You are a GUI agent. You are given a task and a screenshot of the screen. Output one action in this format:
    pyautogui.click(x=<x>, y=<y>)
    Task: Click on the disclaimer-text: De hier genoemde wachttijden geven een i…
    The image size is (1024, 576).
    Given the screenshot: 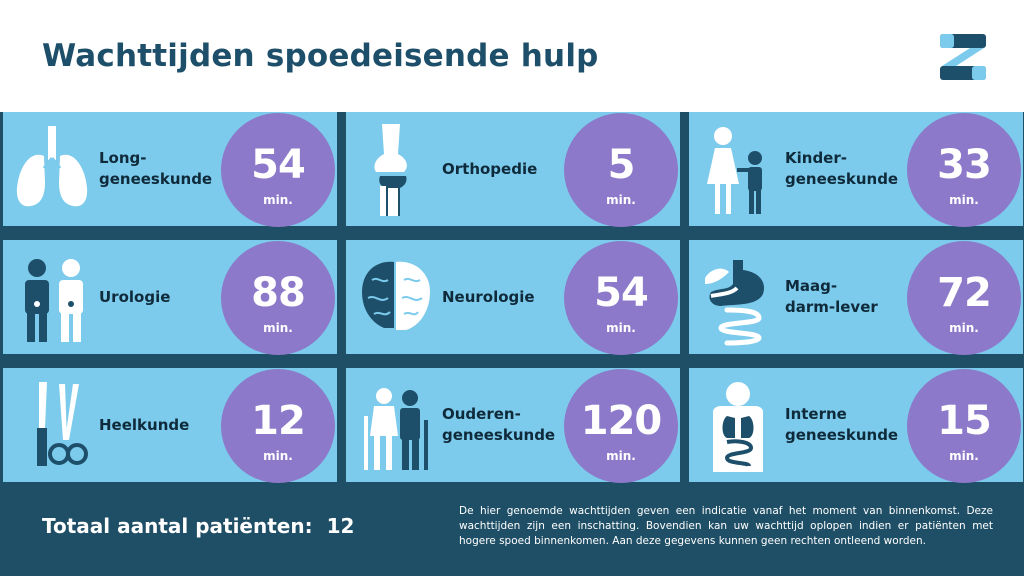 What is the action you would take?
    pyautogui.click(x=726, y=526)
    